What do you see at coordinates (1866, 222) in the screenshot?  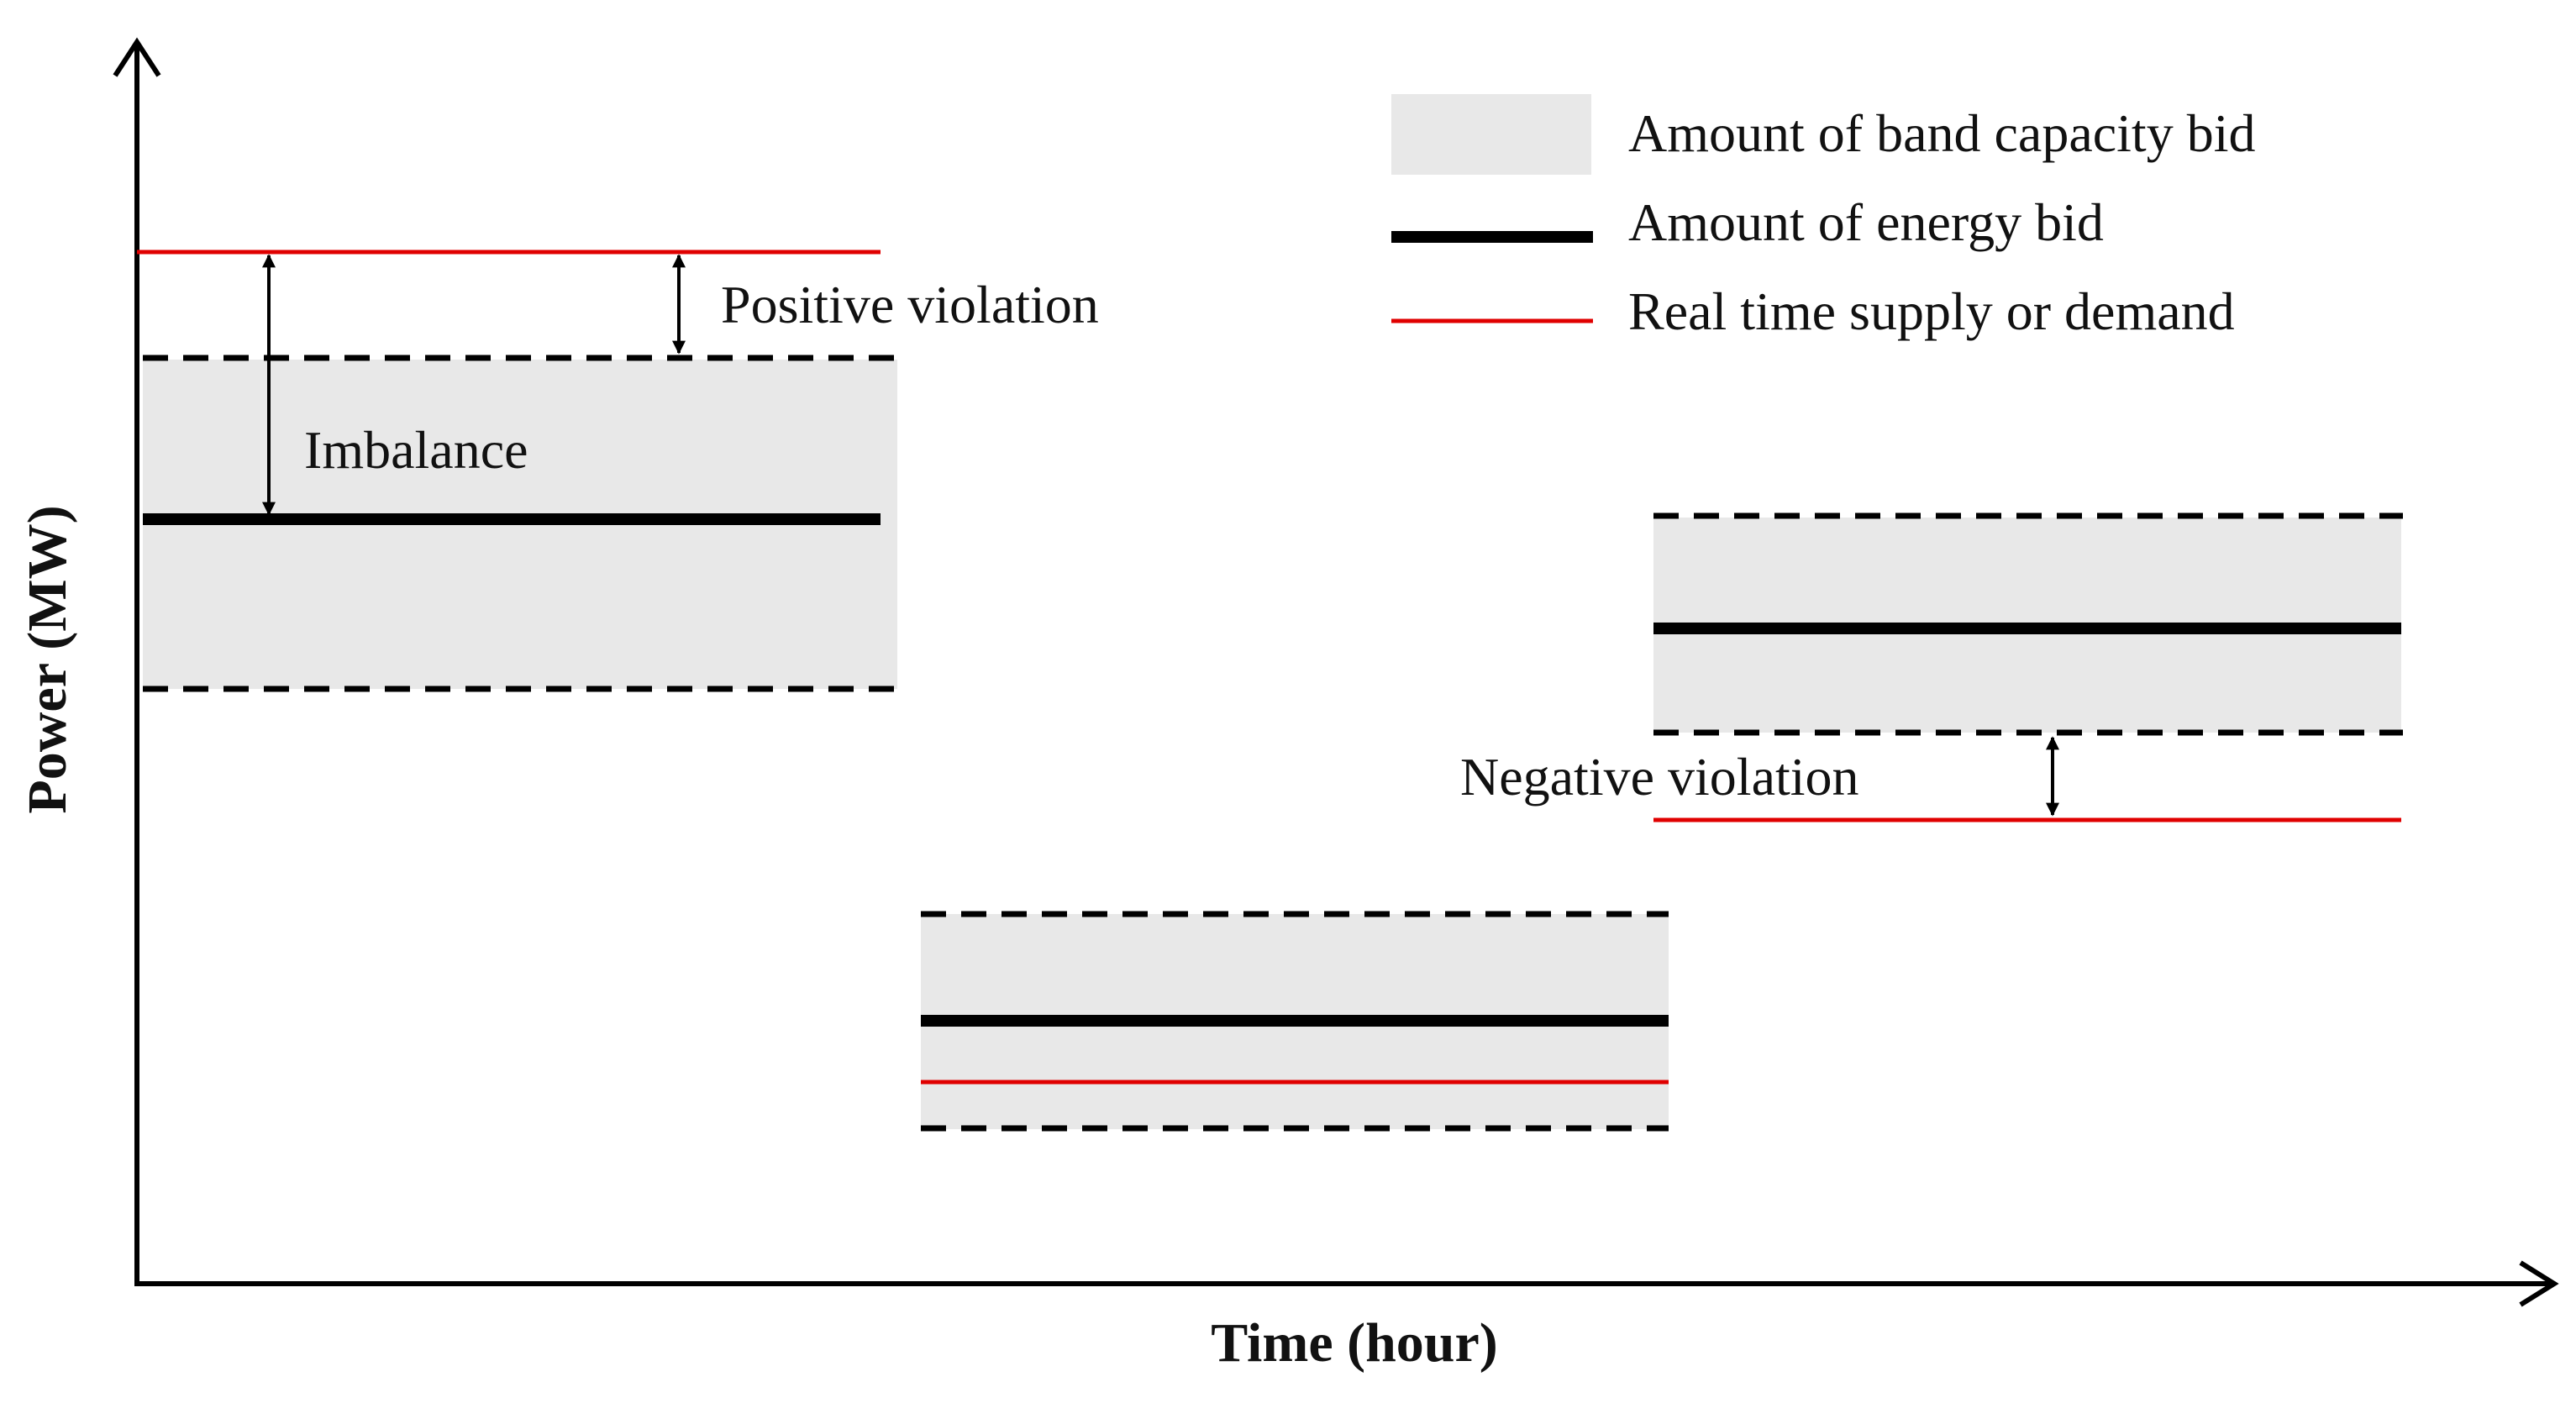 I see `legend-energy-label: Amount of energy bid` at bounding box center [1866, 222].